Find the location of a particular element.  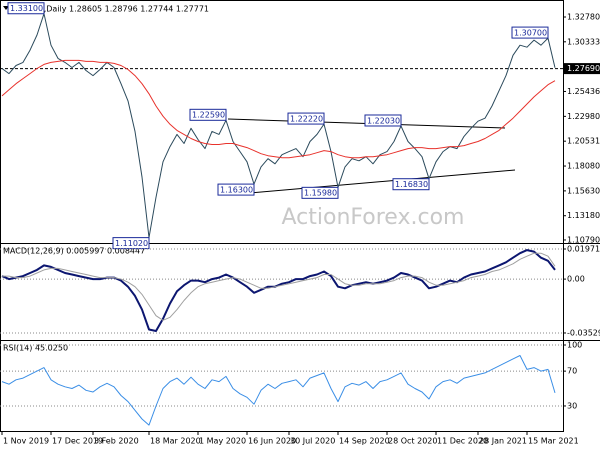

x-tick-label: 28 Jan 2021 is located at coordinates (503, 441).